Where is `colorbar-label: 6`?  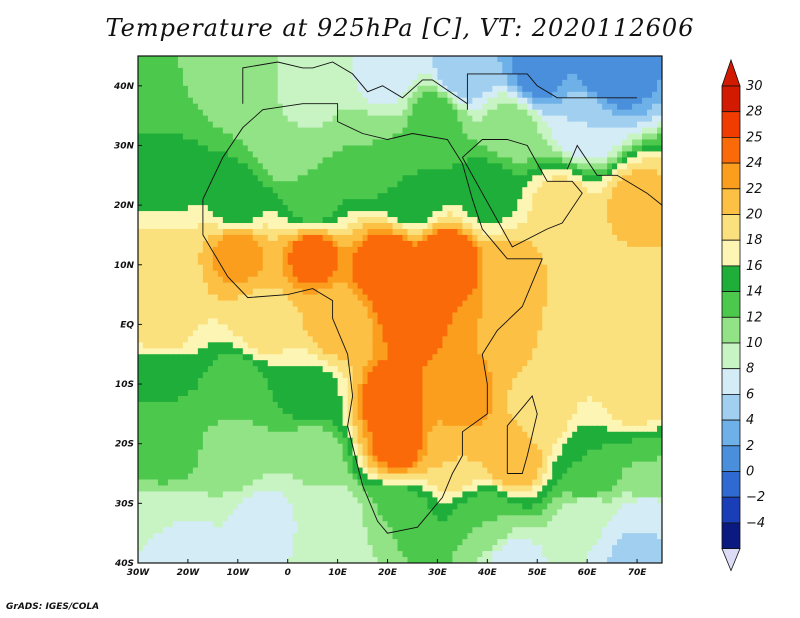
colorbar-label: 6 is located at coordinates (750, 394).